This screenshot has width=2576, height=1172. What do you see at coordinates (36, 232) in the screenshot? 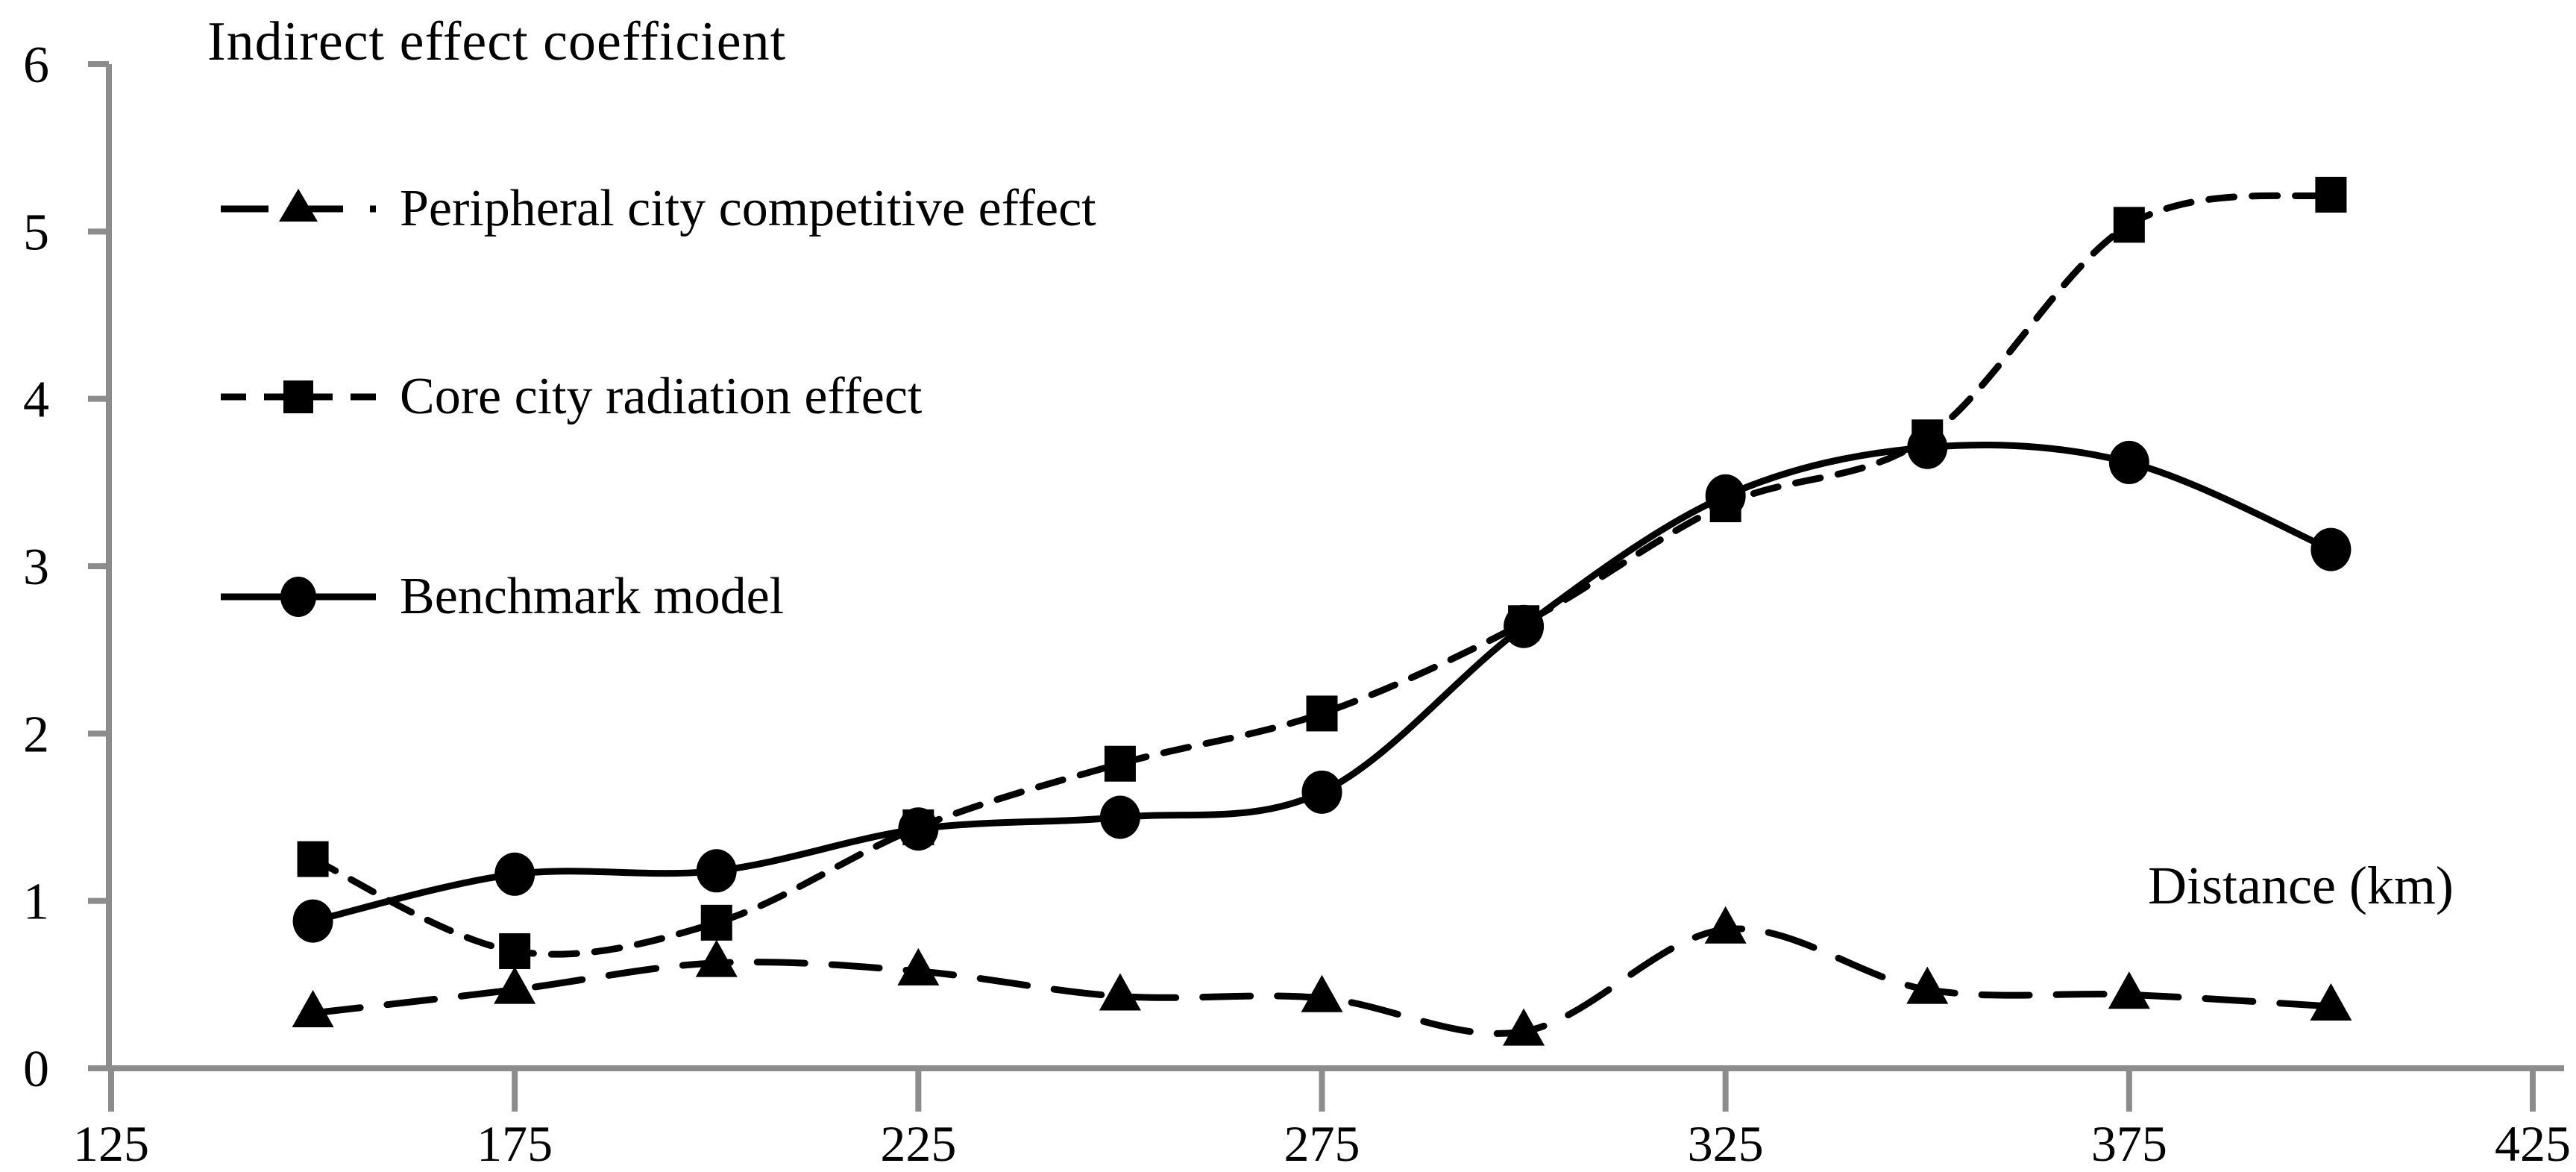
I see `y-tick-label: 5` at bounding box center [36, 232].